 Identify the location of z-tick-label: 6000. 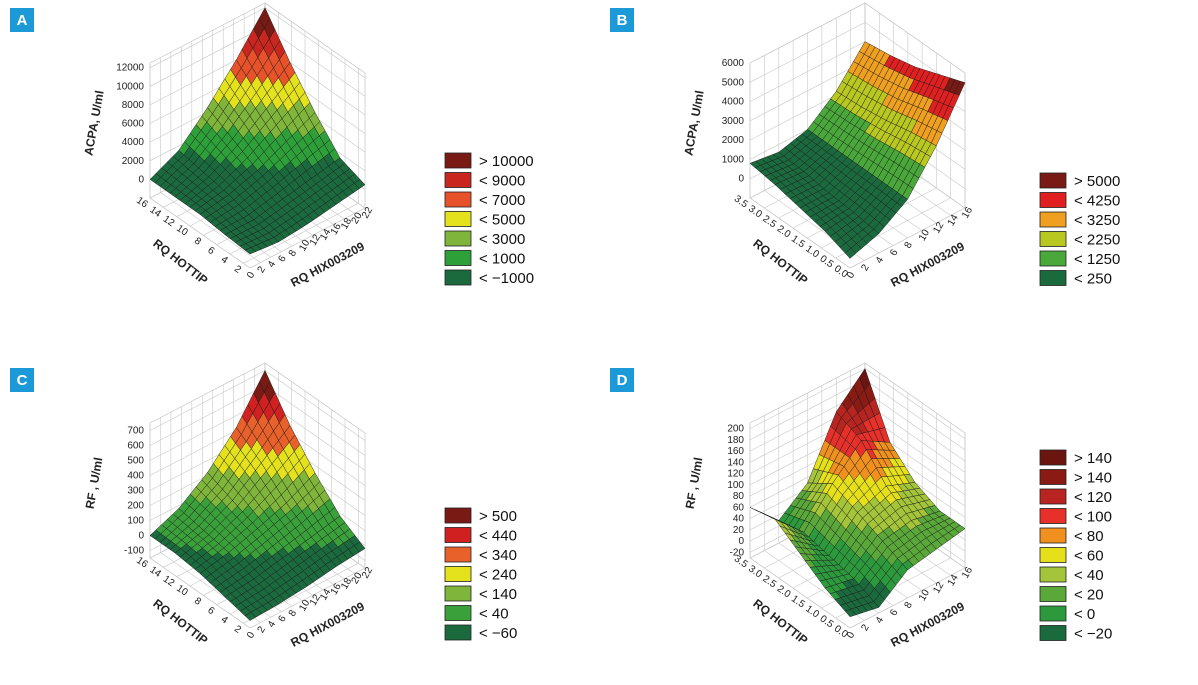
(133, 124).